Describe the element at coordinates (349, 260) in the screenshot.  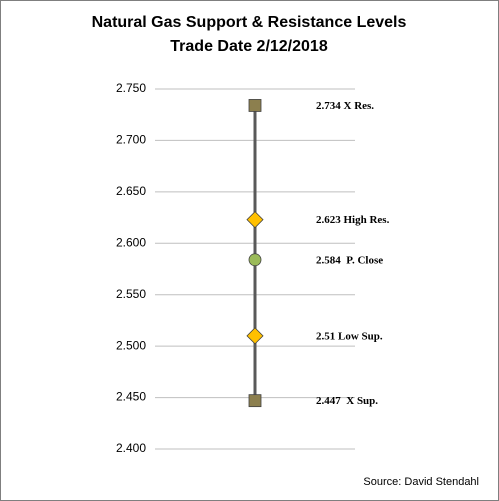
I see `data-label: 2.584 P. Close` at that location.